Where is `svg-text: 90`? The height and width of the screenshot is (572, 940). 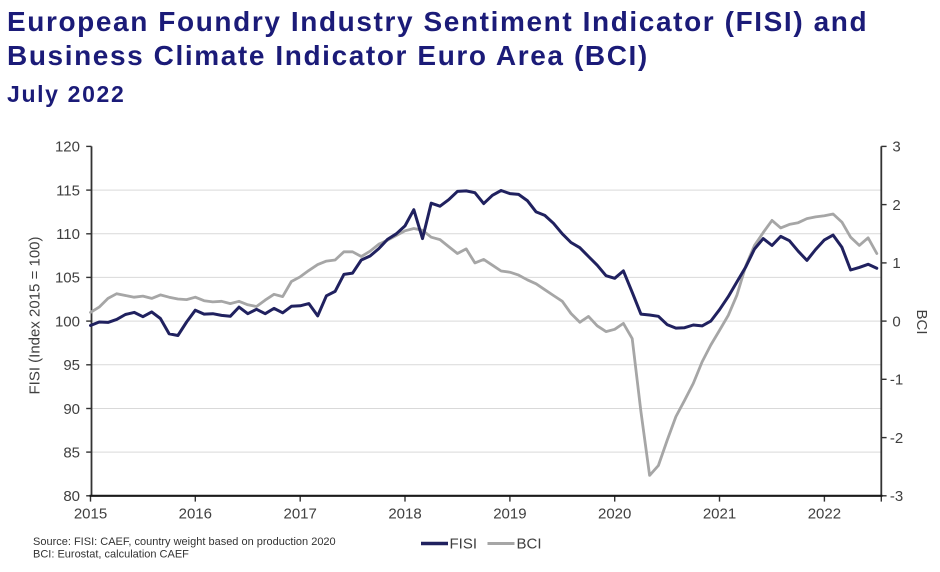 svg-text: 90 is located at coordinates (71, 409).